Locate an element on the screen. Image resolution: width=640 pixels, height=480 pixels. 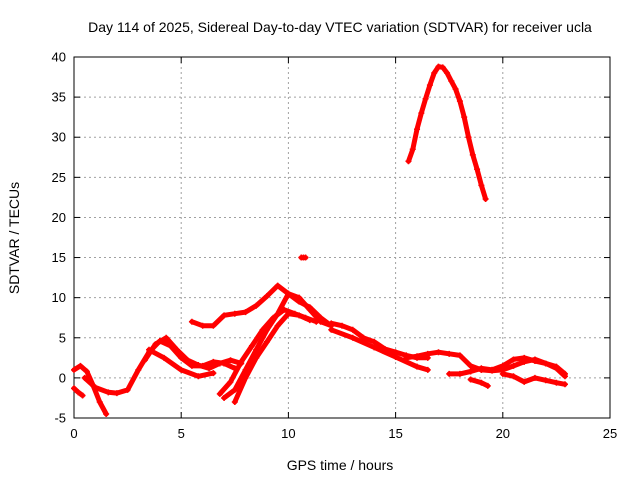
series-left-edge is located at coordinates (78, 392).